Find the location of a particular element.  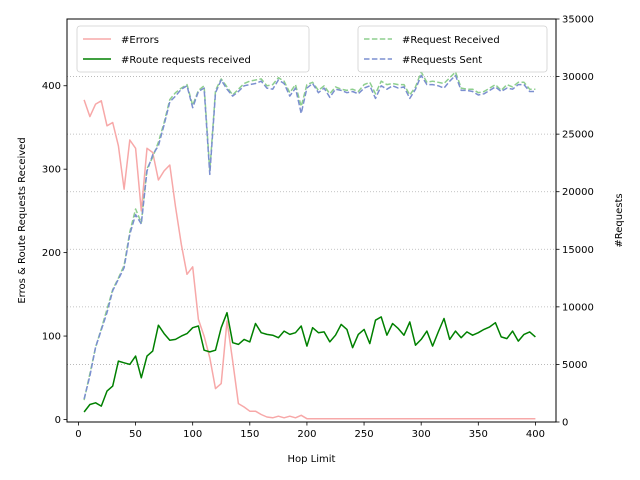

x-tick-label: 300 is located at coordinates (421, 434).